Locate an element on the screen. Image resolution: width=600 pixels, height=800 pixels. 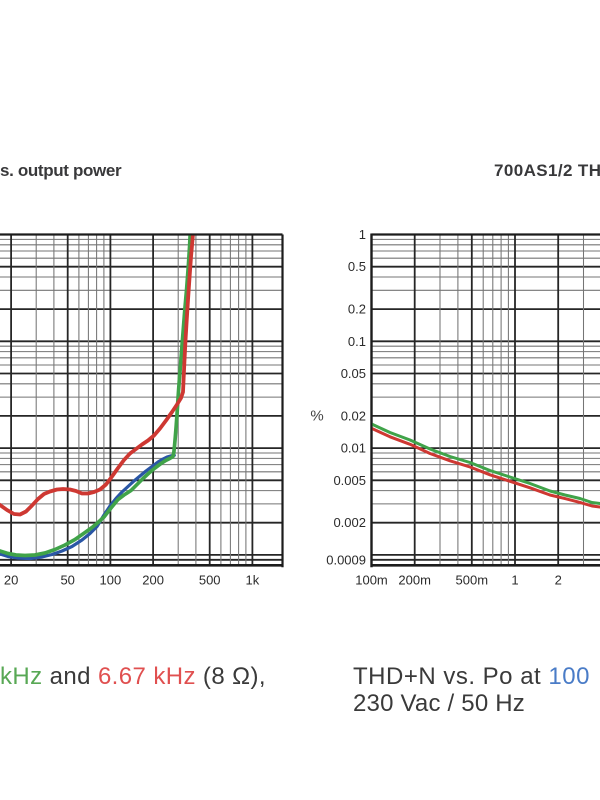
svg-text: 2 is located at coordinates (558, 580).